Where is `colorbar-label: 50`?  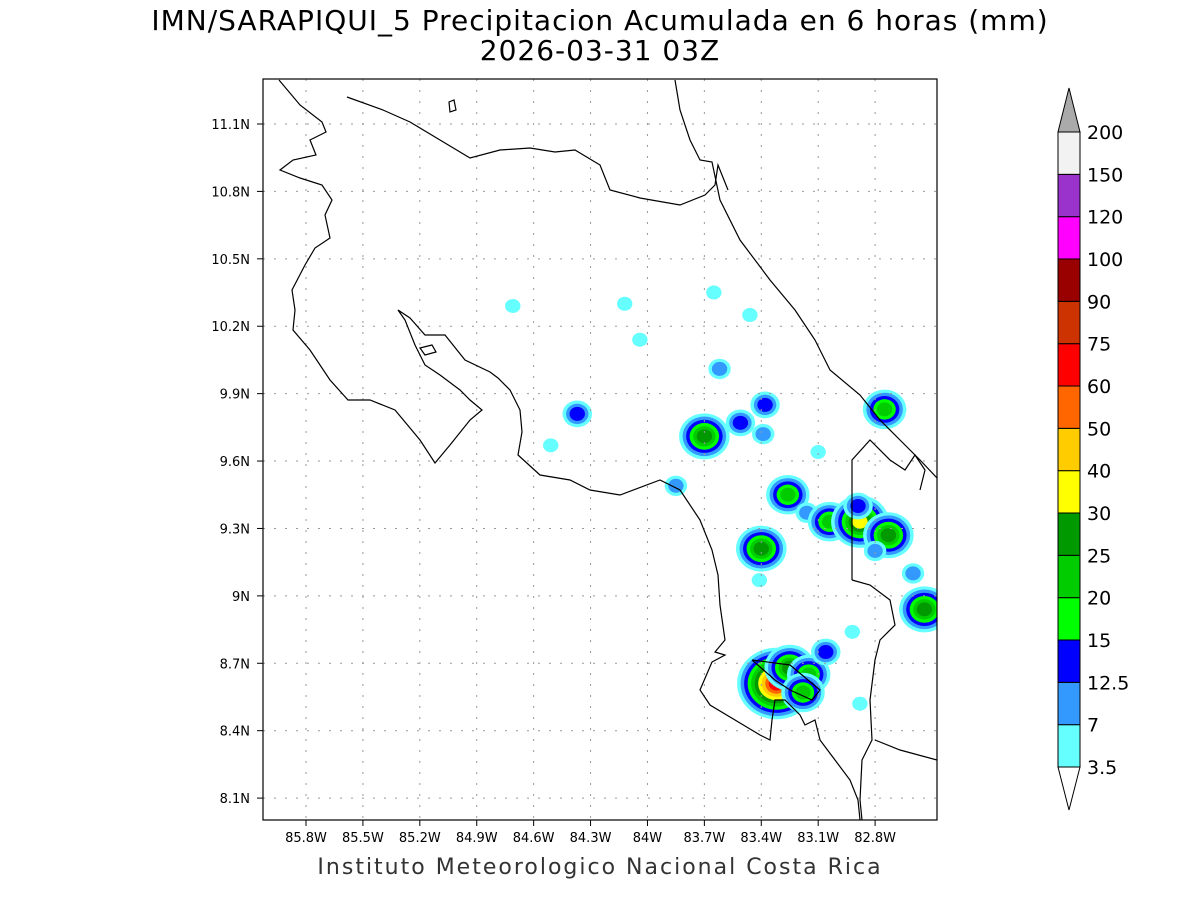 colorbar-label: 50 is located at coordinates (1099, 429).